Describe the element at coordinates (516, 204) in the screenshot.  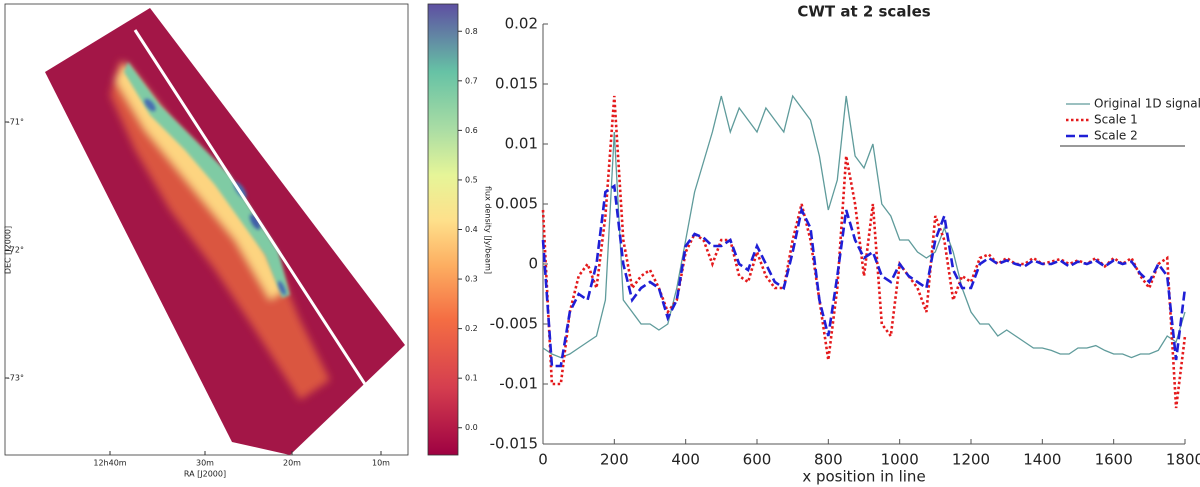
I see `y-tick-label: 0.005` at that location.